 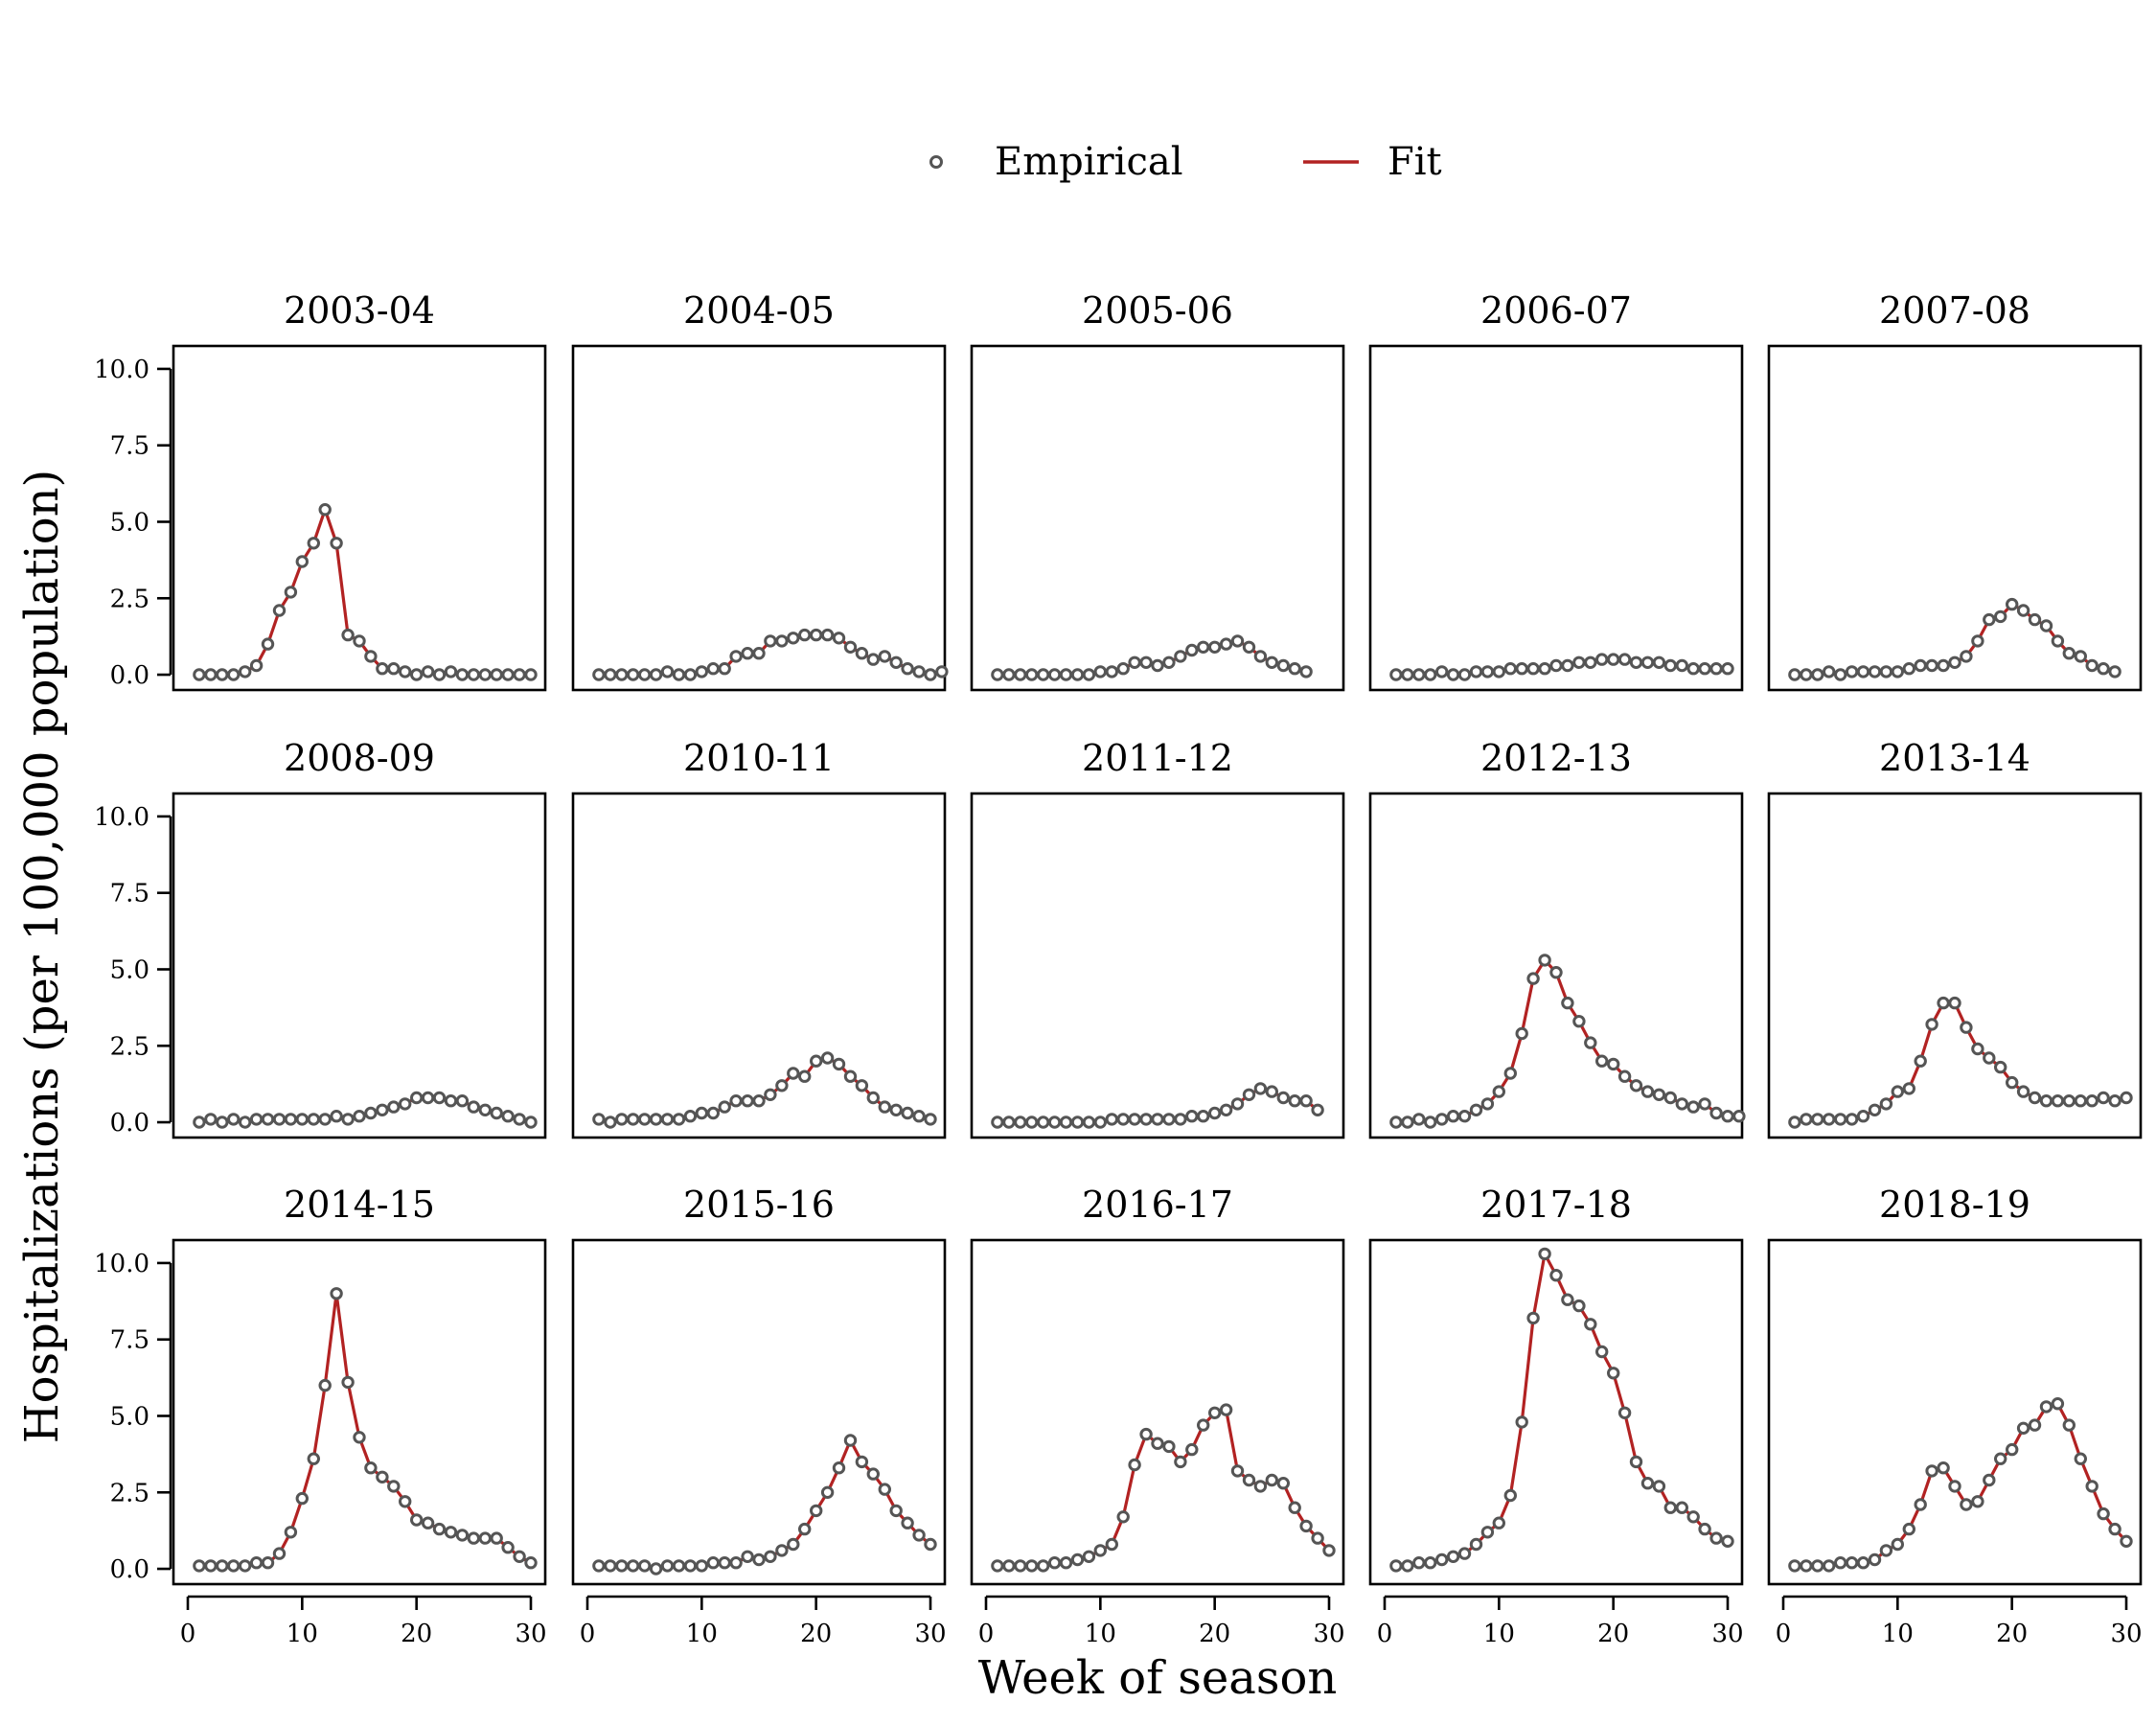 What do you see at coordinates (1954, 1205) in the screenshot?
I see `panel-title: 2018-19` at bounding box center [1954, 1205].